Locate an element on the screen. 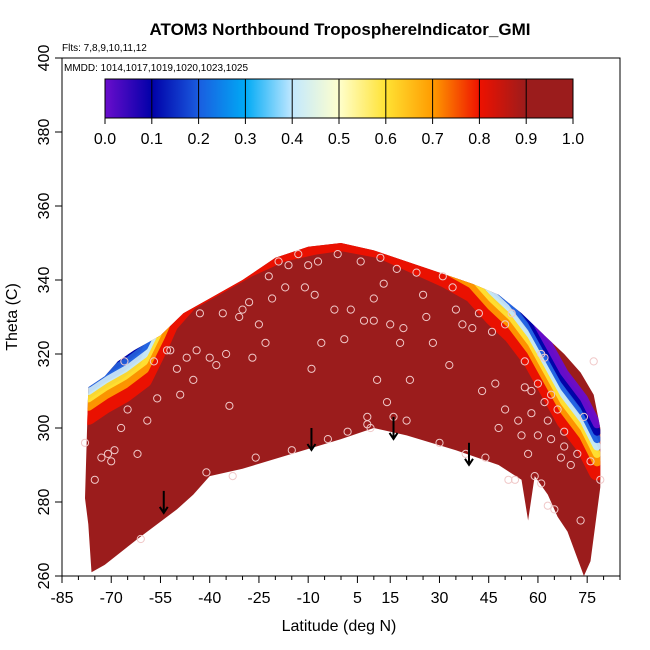 The image size is (650, 650). y-axis: 260 280 300 320 340 360 380 400 is located at coordinates (49, 317).